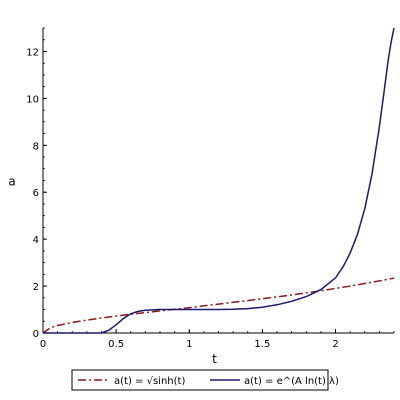 The image size is (400, 400). I want to click on legend-label-sinh: a(t) = √sinh(t), so click(149, 381).